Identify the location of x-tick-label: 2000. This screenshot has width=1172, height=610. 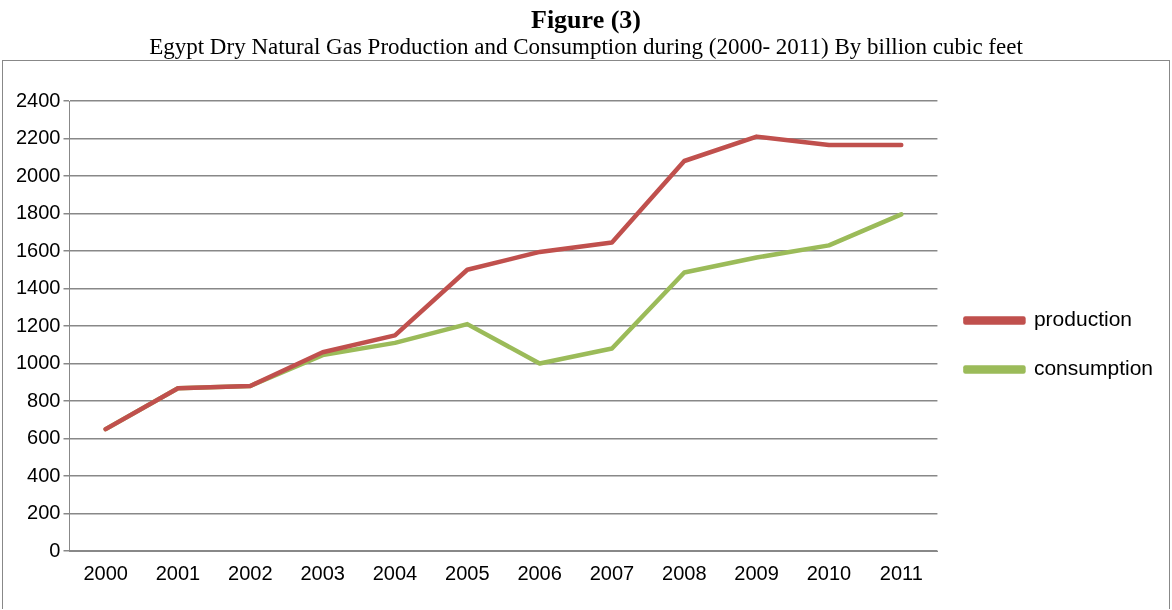
(105, 572).